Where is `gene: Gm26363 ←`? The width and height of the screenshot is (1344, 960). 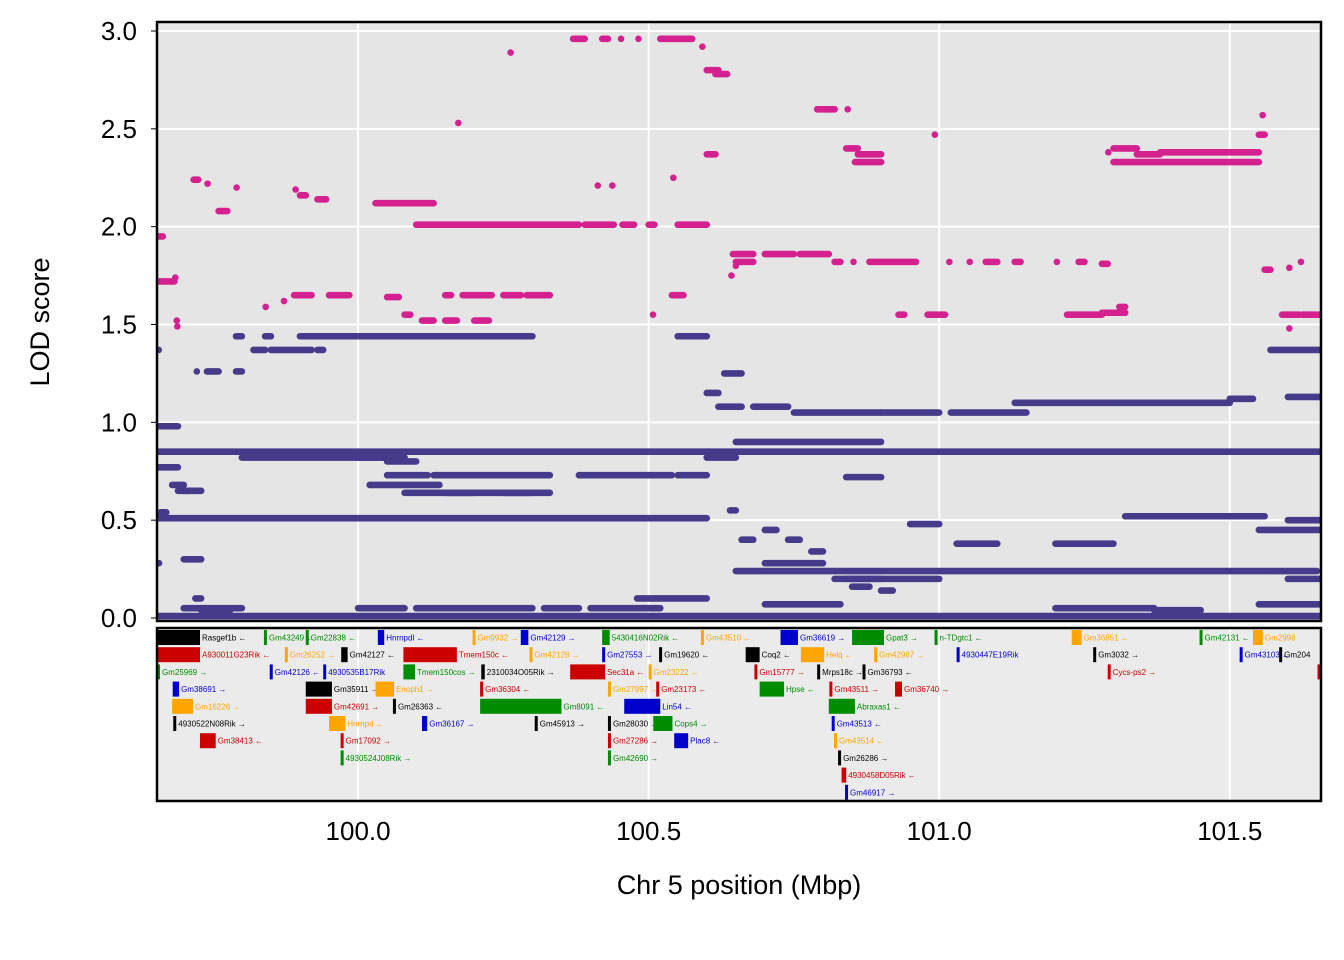 gene: Gm26363 ← is located at coordinates (417, 706).